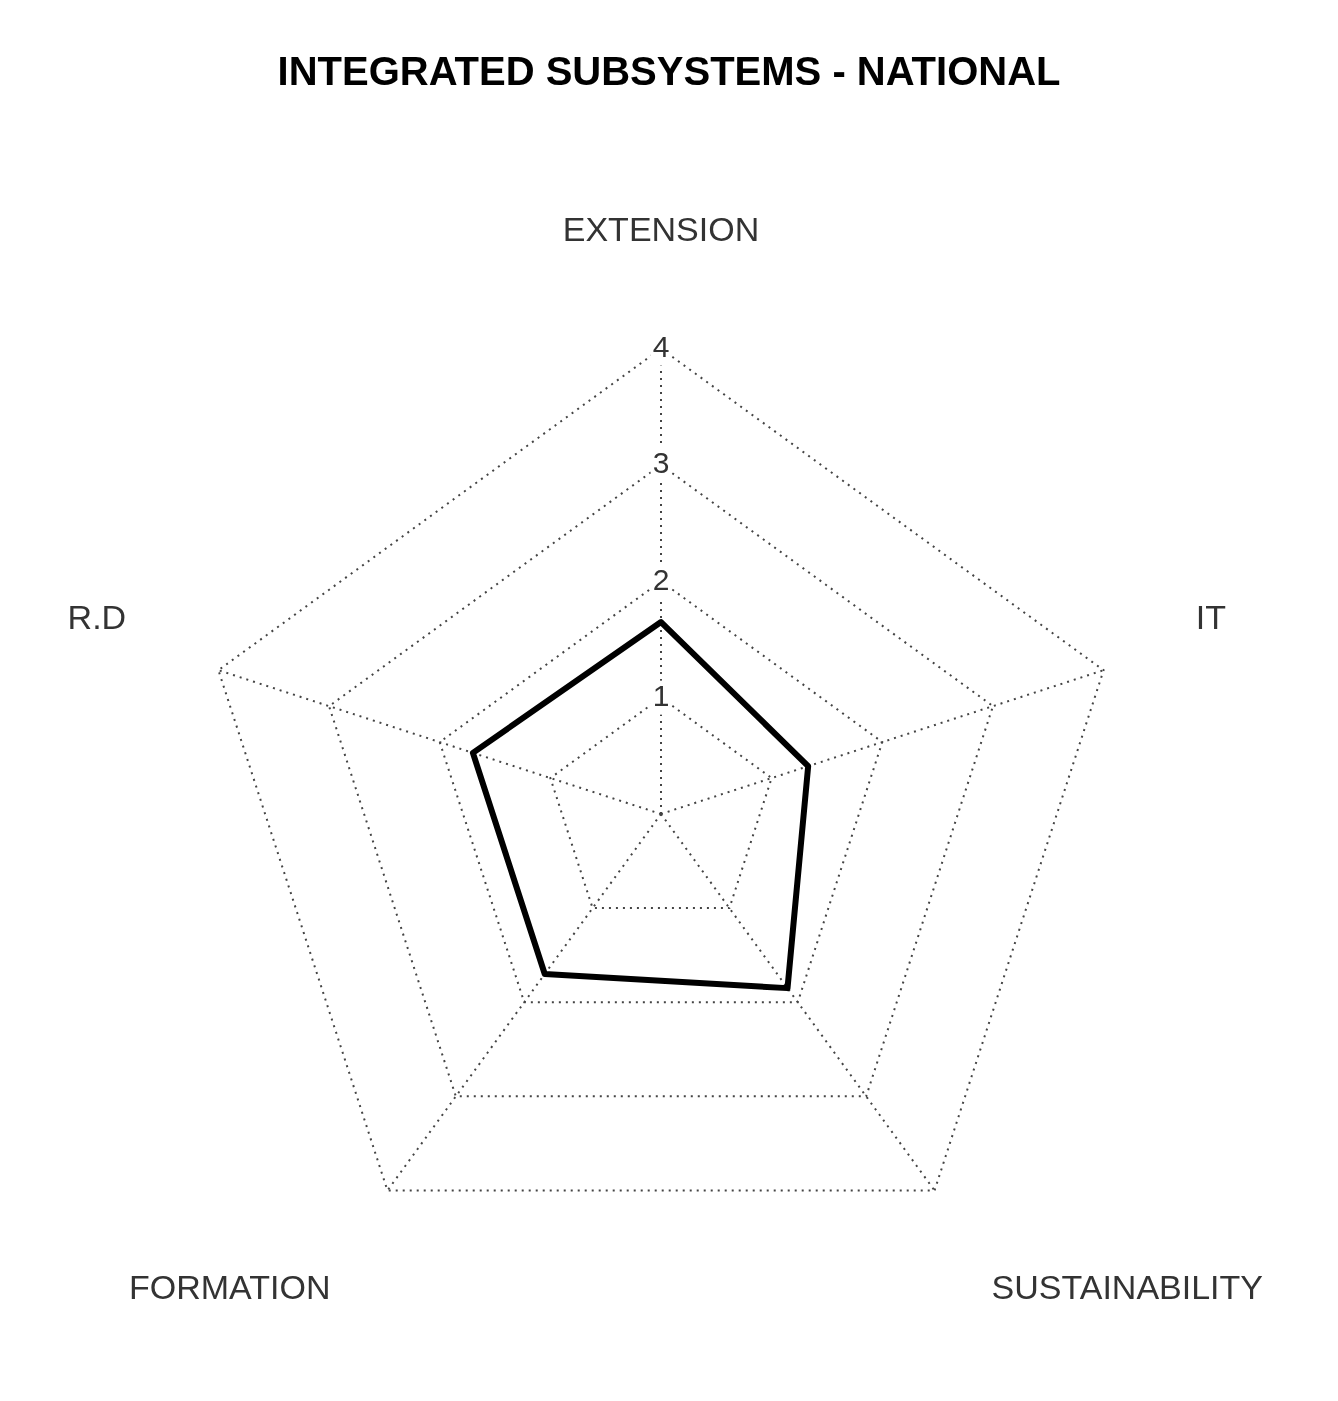 The image size is (1338, 1401). What do you see at coordinates (97, 617) in the screenshot?
I see `spoke-label: R.D` at bounding box center [97, 617].